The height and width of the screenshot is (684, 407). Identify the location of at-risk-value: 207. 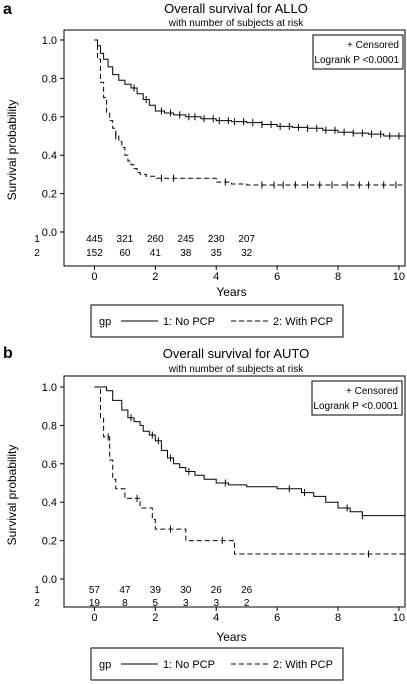
(246, 239).